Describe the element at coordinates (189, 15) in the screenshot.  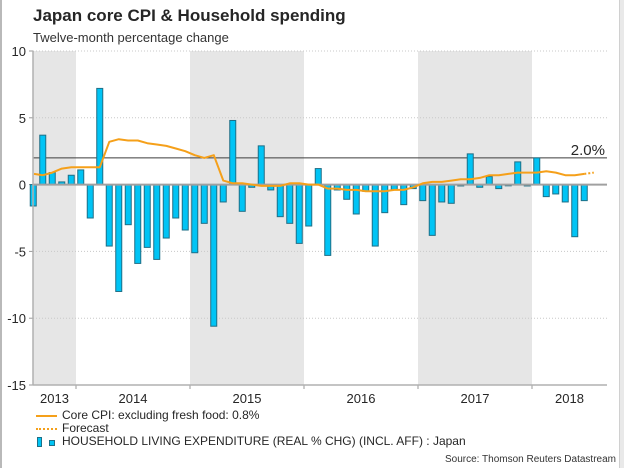
I see `chart-title: Japan core CPI & Household spending` at that location.